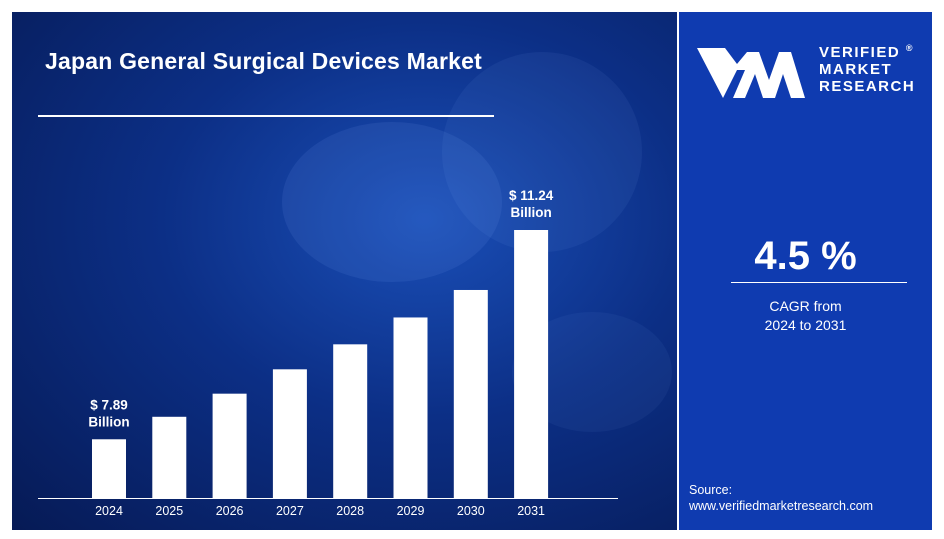 This screenshot has height=539, width=944. I want to click on brand-line-verified: VERIFIED, so click(860, 52).